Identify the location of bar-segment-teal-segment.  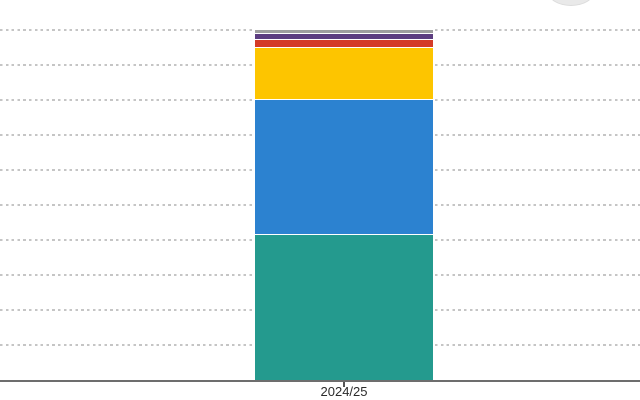
(344, 307).